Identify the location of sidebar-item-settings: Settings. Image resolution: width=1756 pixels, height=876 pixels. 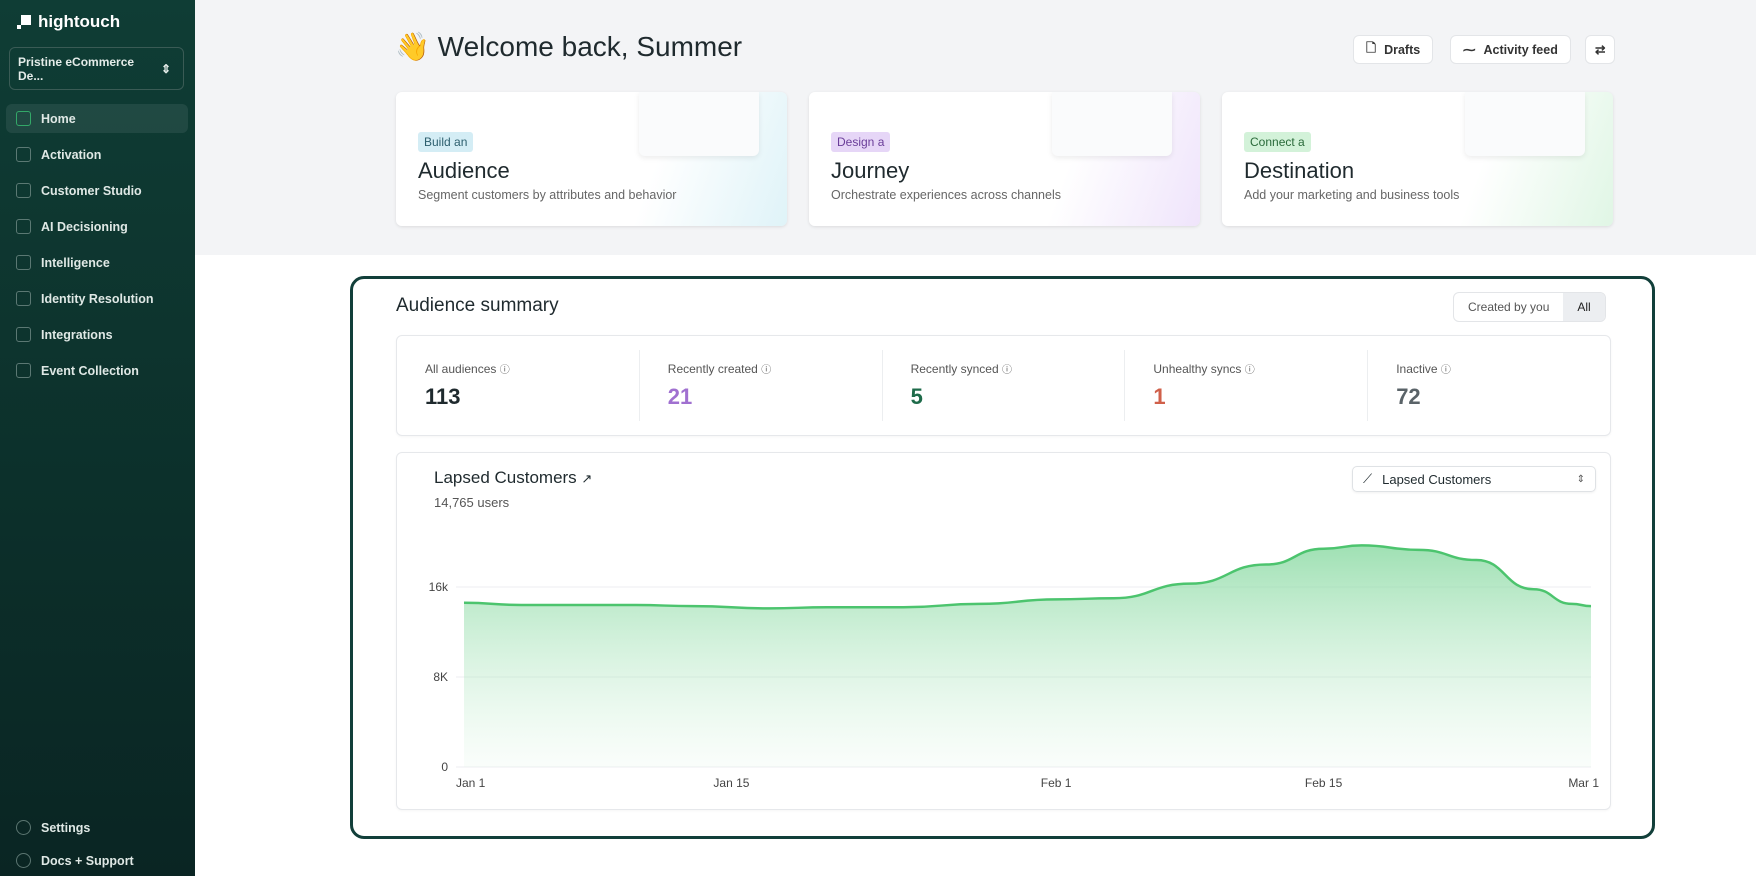
(97, 827).